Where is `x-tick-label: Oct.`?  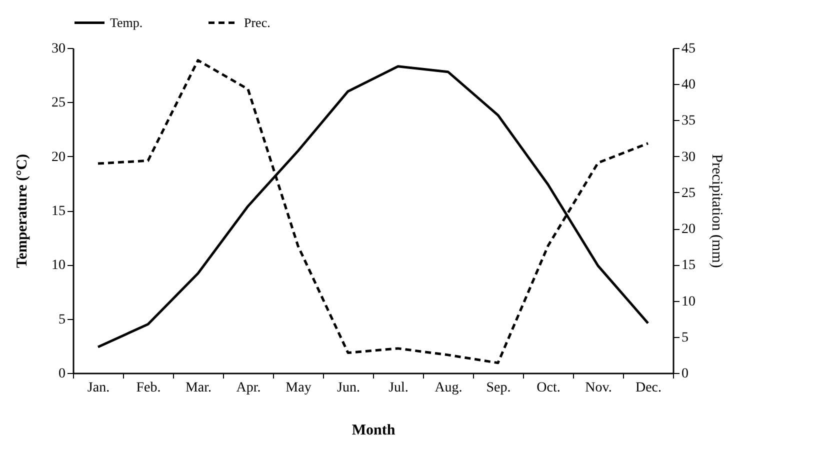 x-tick-label: Oct. is located at coordinates (548, 388).